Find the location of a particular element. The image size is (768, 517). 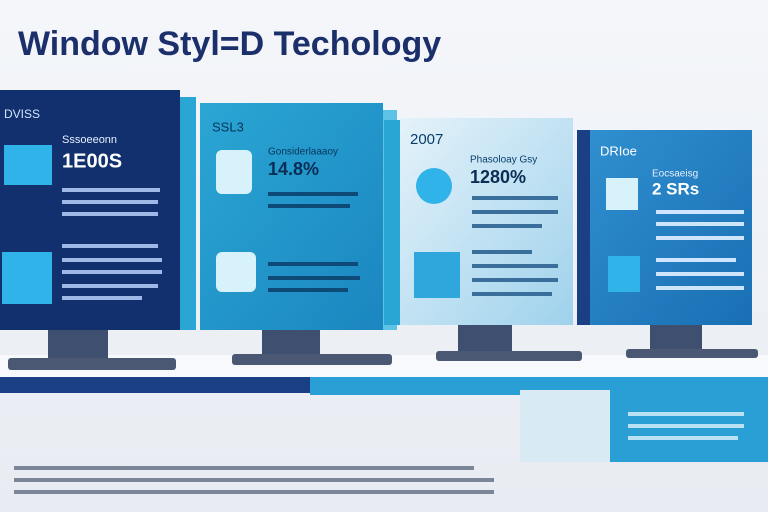

shelf-block is located at coordinates (565, 426).